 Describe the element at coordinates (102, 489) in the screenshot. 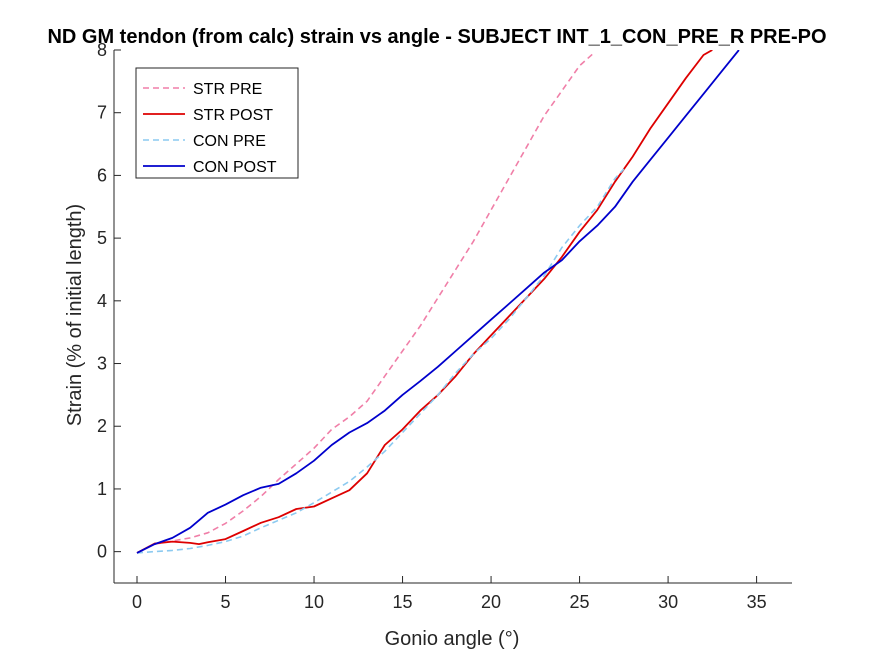

I see `y-tick-label: 1` at that location.